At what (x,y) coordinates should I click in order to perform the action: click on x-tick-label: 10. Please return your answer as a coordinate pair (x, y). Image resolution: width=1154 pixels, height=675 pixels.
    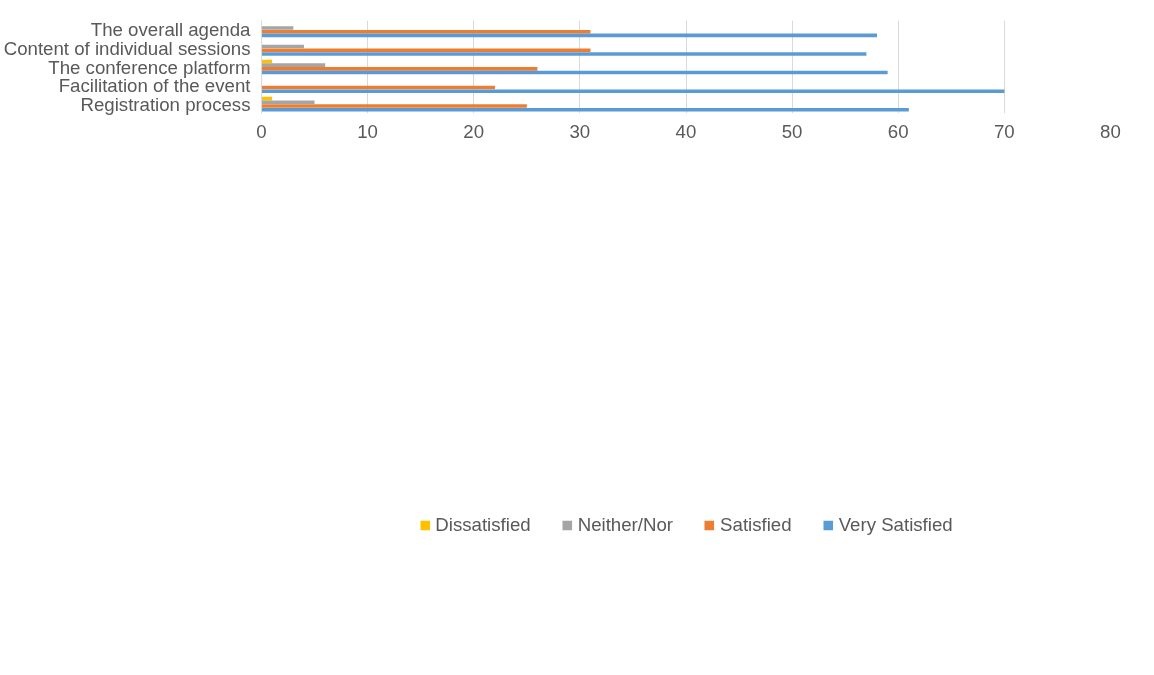
    Looking at the image, I should click on (368, 131).